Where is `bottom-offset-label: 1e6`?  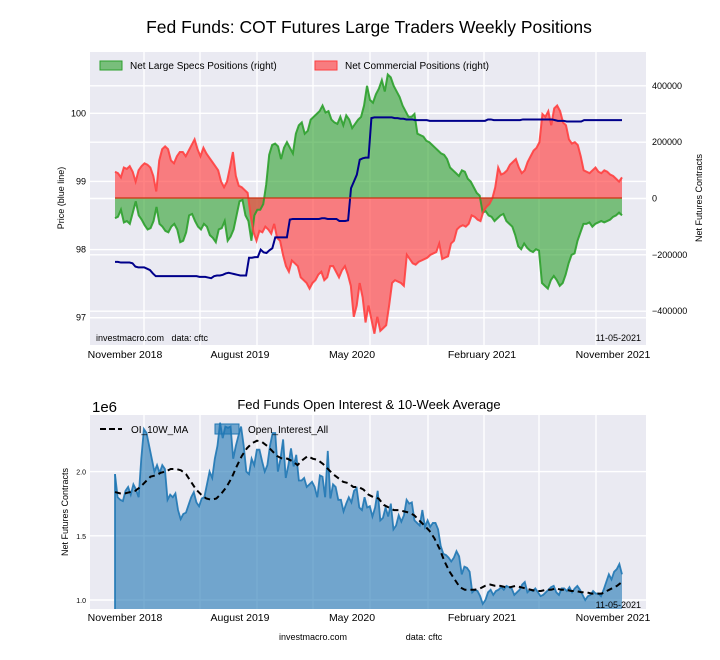 bottom-offset-label: 1e6 is located at coordinates (104, 407).